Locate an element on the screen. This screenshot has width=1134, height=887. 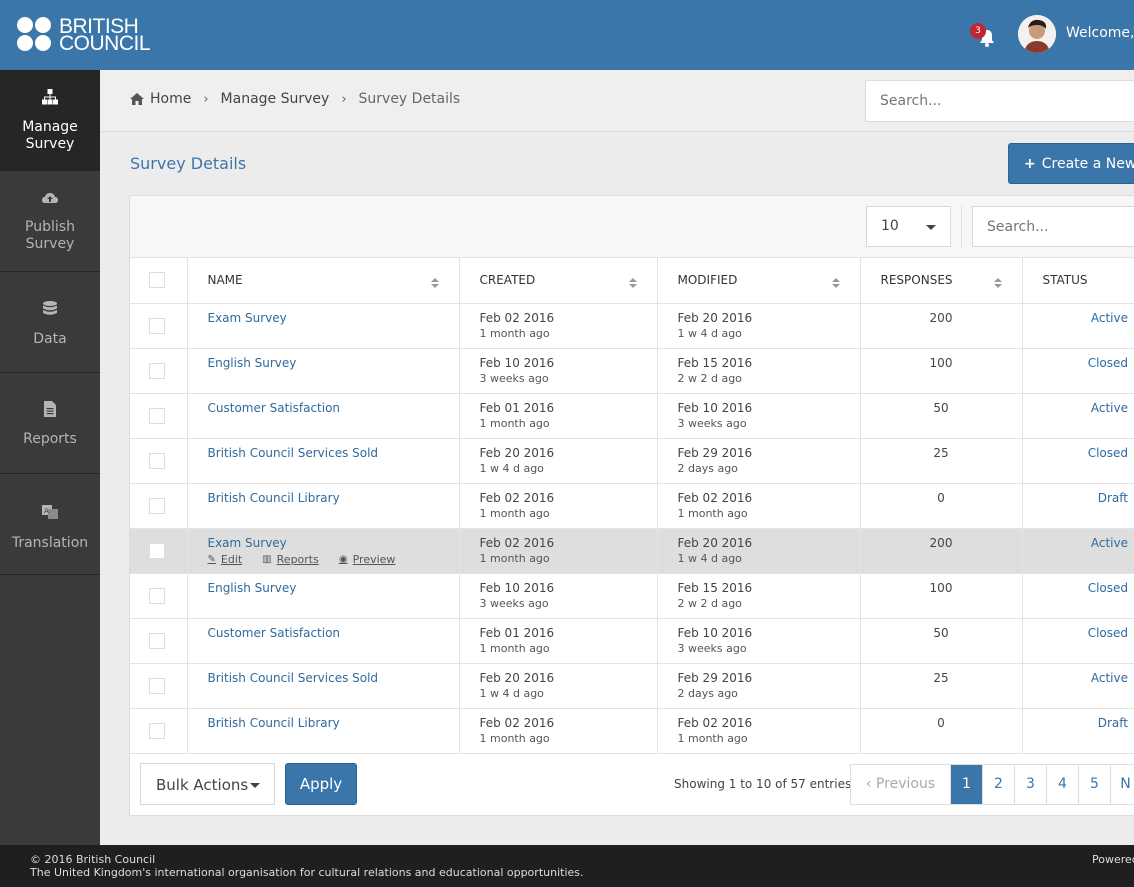
welcome-text: Welcome, is located at coordinates (1100, 33).